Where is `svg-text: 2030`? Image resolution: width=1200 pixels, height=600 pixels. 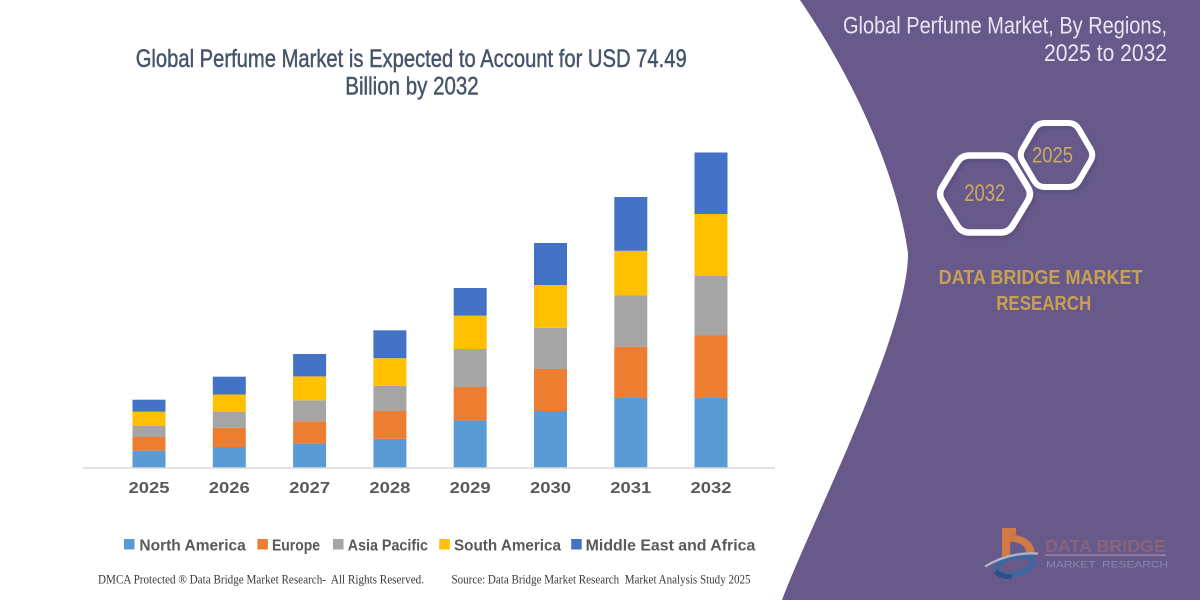
svg-text: 2030 is located at coordinates (550, 488).